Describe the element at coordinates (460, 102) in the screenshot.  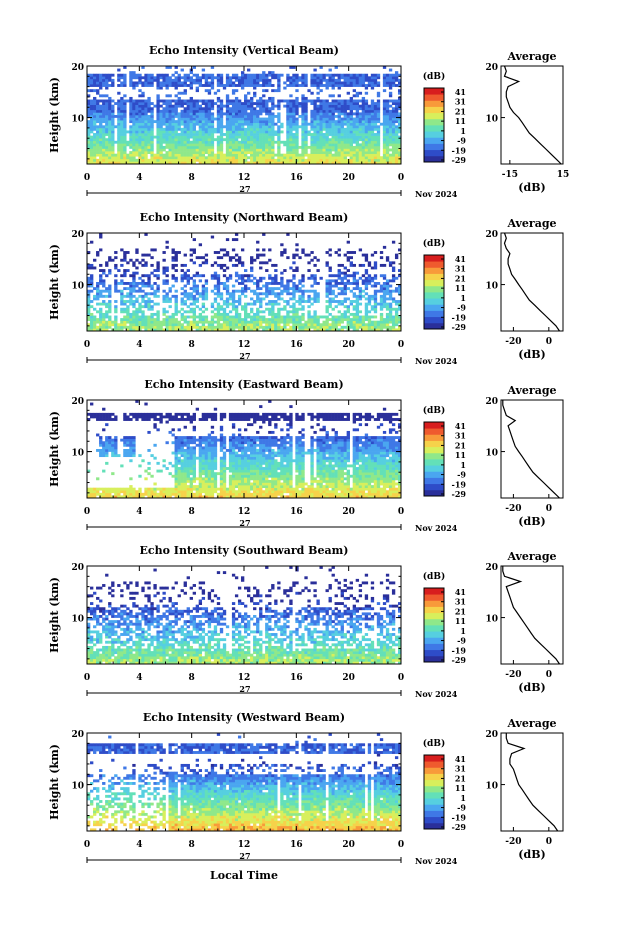
I see `colorbar-tick-label: 31` at that location.